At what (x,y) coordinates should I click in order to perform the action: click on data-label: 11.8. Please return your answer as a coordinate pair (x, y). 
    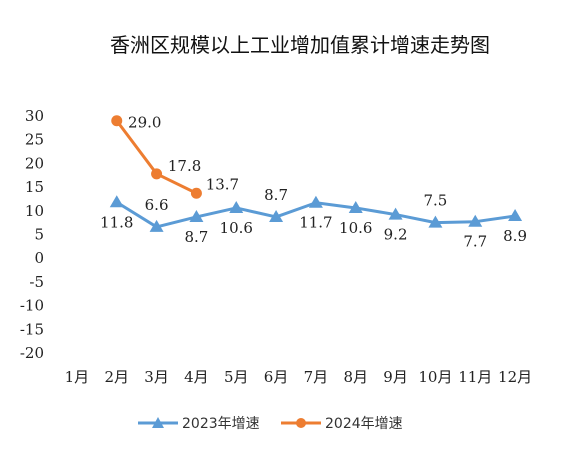
    Looking at the image, I should click on (116, 222).